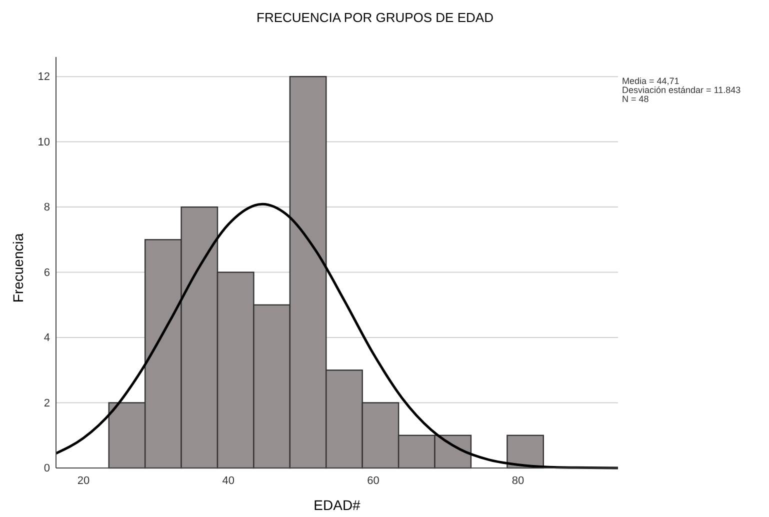  I want to click on y-tick-label: 6, so click(47, 272).